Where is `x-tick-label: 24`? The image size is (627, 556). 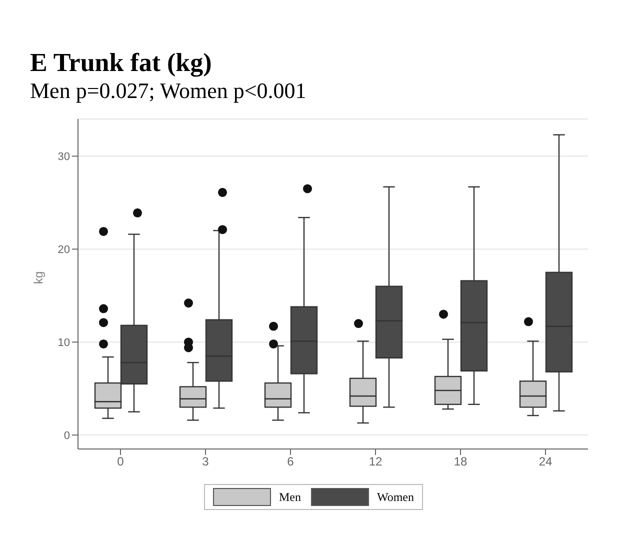 x-tick-label: 24 is located at coordinates (545, 461).